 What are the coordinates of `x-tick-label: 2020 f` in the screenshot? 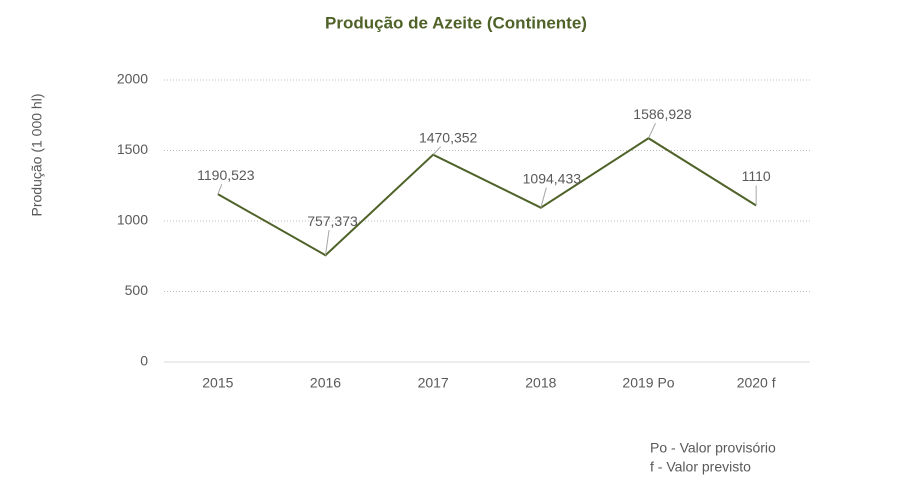 It's located at (756, 383).